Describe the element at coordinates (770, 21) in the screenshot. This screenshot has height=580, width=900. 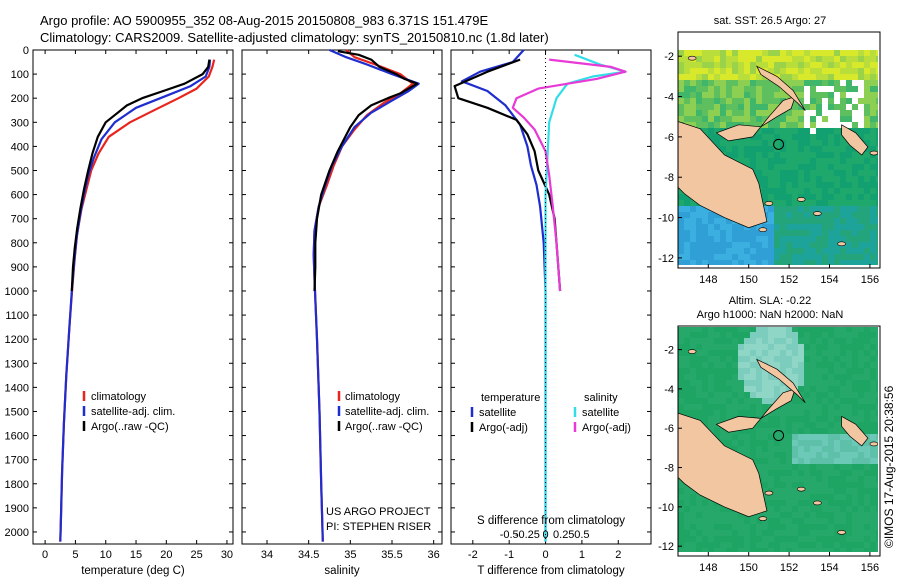
I see `sst-map-title: sat. SST: 26.5 Argo: 27` at that location.